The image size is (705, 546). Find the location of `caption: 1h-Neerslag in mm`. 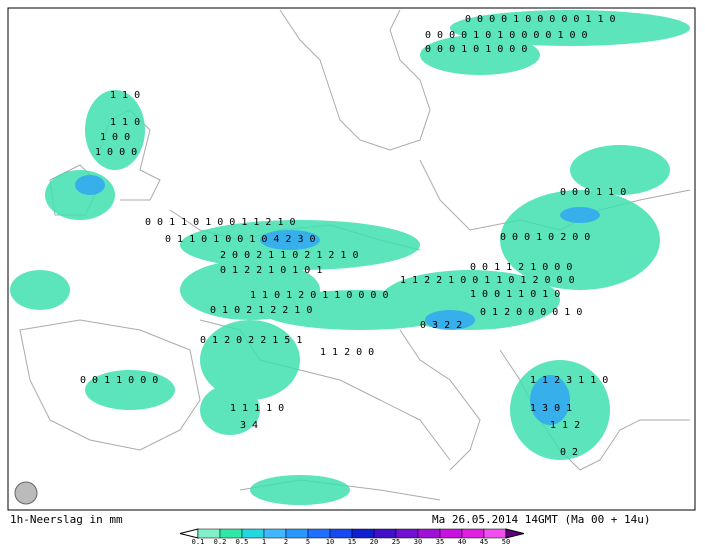

caption: 1h-Neerslag in mm is located at coordinates (66, 519).